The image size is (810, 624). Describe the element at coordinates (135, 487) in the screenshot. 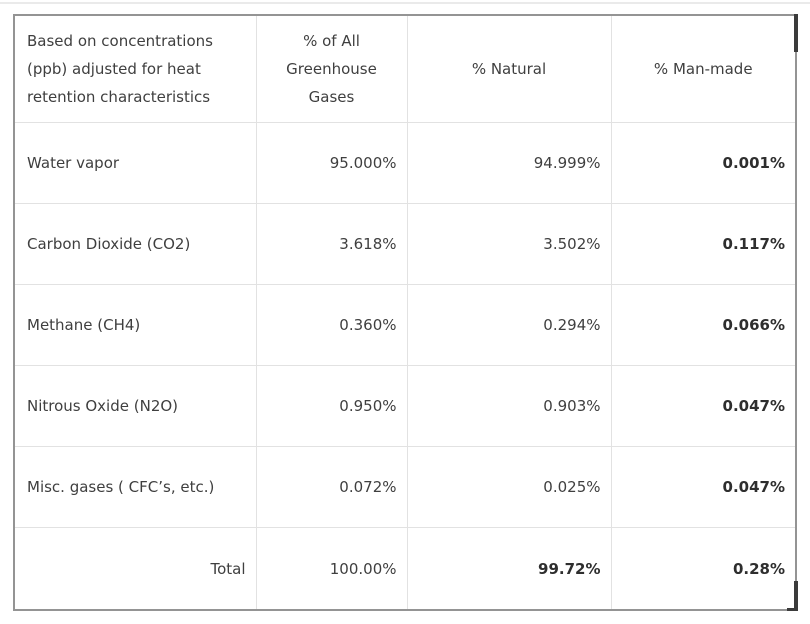

I see `gas-label: Misc. gases ( CFC’s, etc.)` at that location.